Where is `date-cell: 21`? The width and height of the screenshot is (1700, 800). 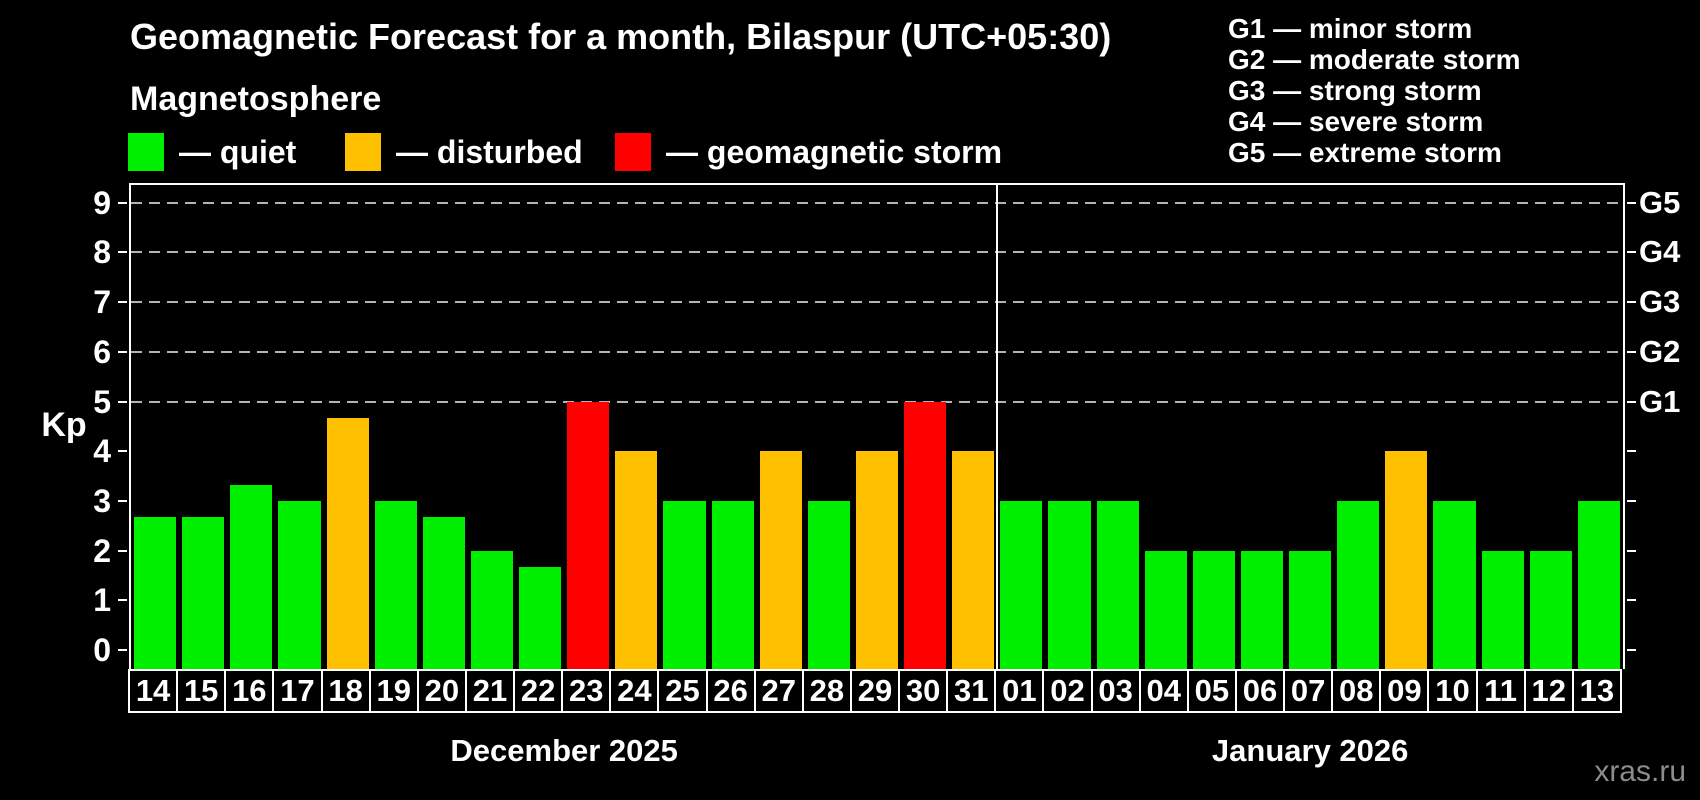
date-cell: 21 is located at coordinates (490, 691).